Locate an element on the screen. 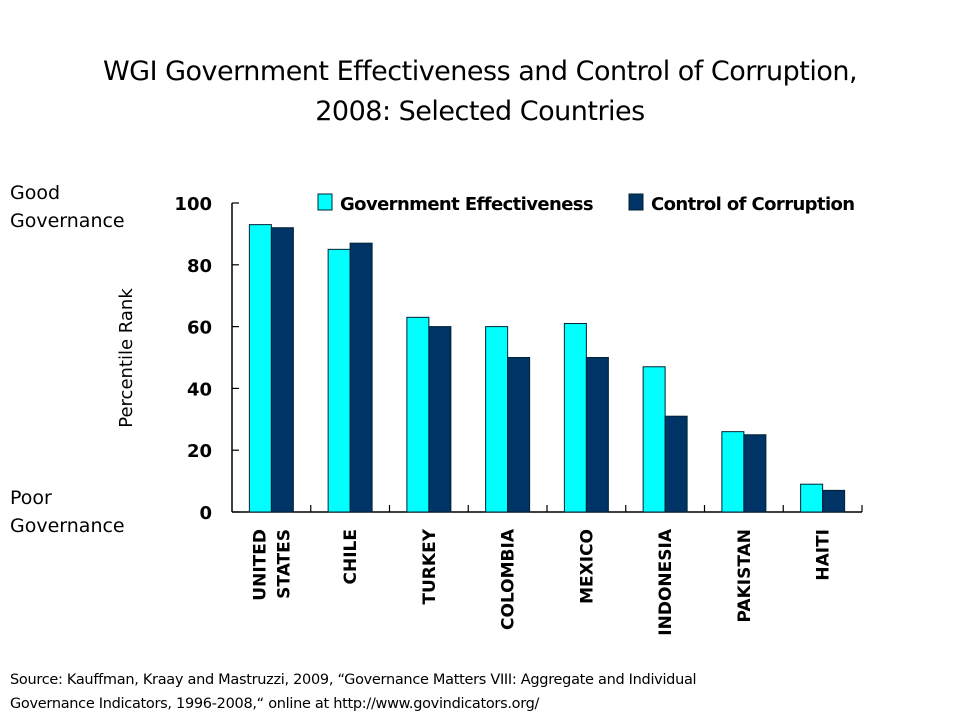 This screenshot has height=720, width=960. x-tick-label: HAITI is located at coordinates (824, 555).